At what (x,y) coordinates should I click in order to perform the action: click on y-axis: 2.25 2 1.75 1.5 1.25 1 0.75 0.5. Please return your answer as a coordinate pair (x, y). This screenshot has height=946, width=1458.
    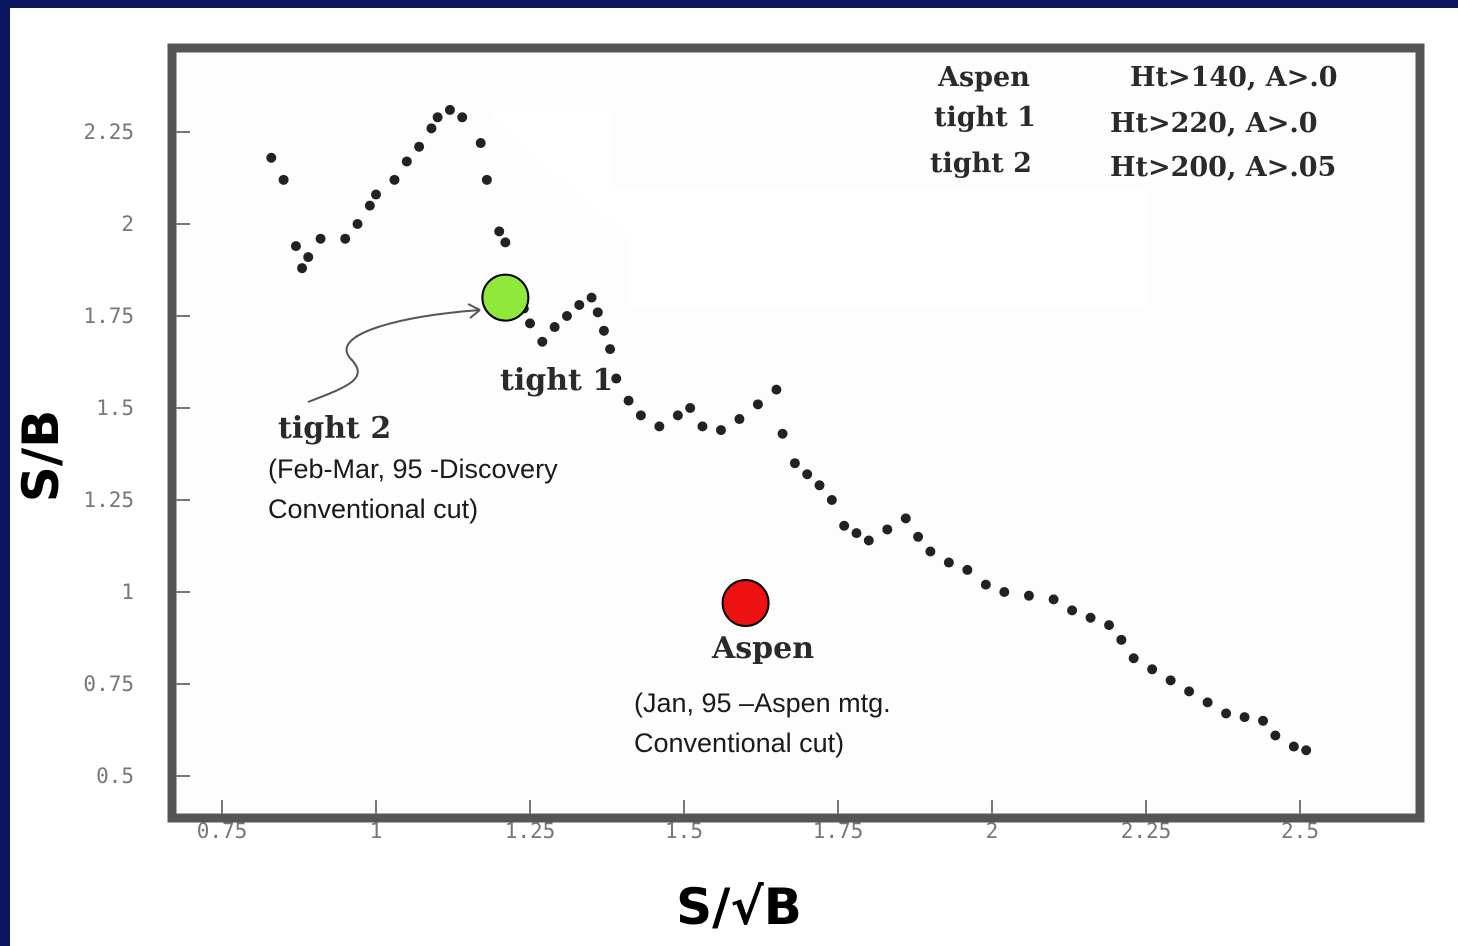
    Looking at the image, I should click on (136, 454).